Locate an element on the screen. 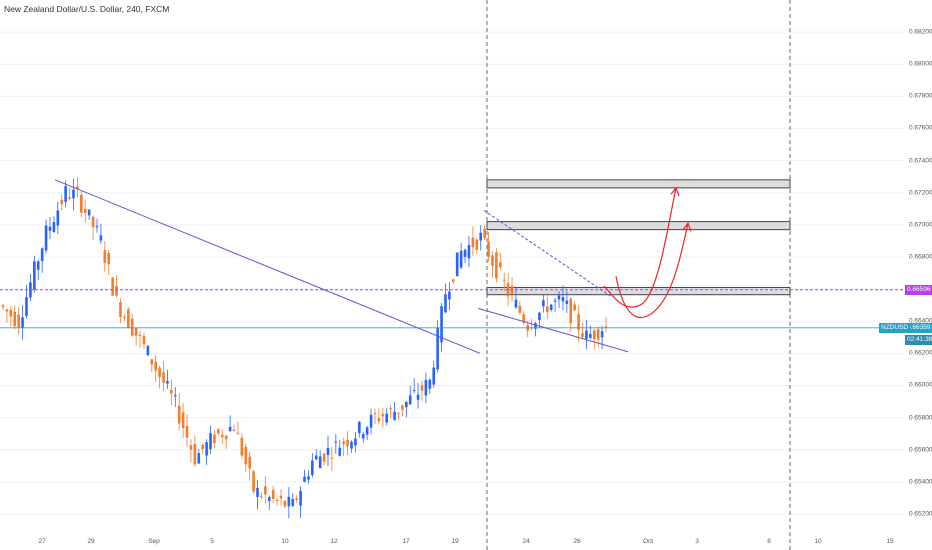 The image size is (932, 550). level-badge: 0.66596 is located at coordinates (918, 289).